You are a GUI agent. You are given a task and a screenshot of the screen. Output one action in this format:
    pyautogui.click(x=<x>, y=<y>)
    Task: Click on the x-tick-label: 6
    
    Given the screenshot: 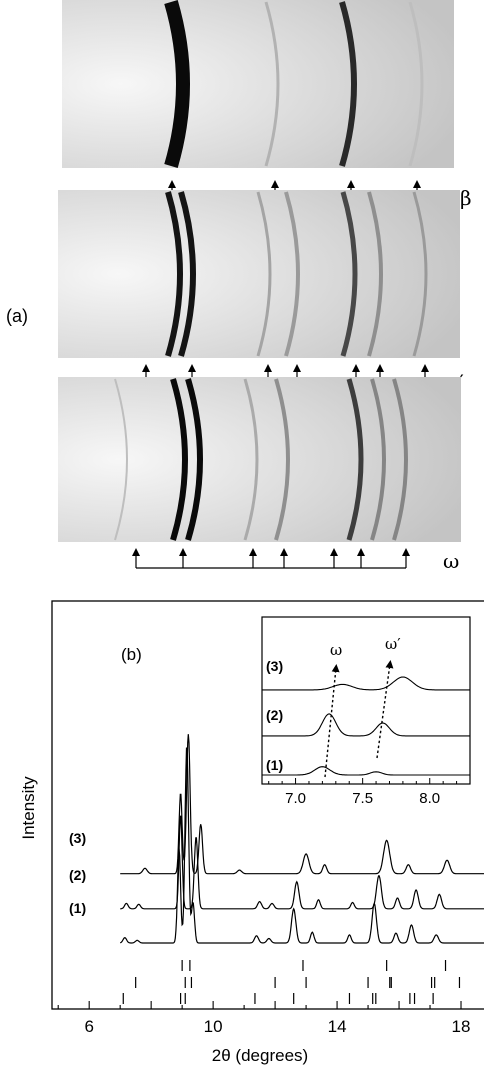 What is the action you would take?
    pyautogui.click(x=88, y=1026)
    